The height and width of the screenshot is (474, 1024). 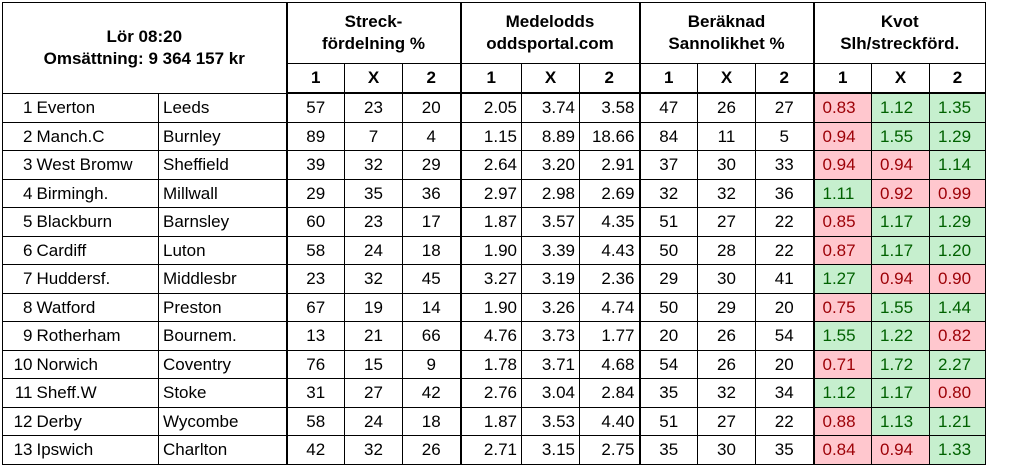 What do you see at coordinates (842, 78) in the screenshot?
I see `kvot-sub-label: 1` at bounding box center [842, 78].